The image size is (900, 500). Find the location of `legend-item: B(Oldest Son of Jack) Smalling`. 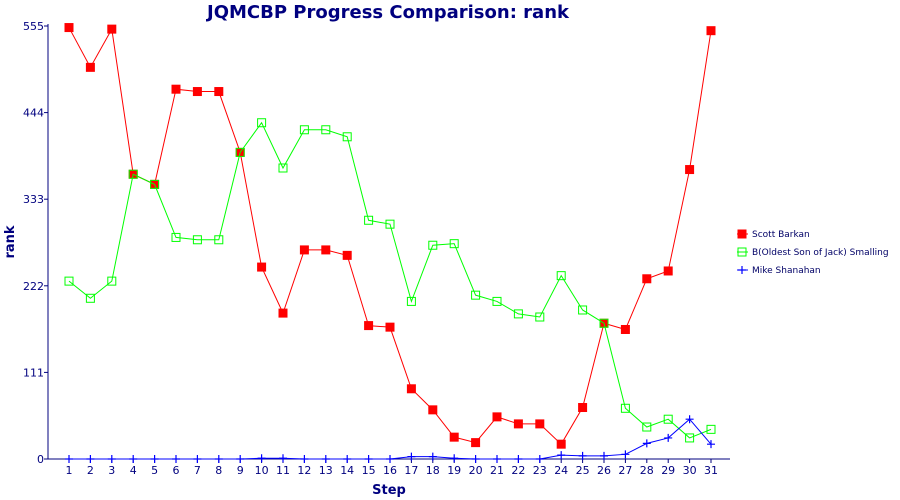

legend-item: B(Oldest Son of Jack) Smalling is located at coordinates (813, 252).